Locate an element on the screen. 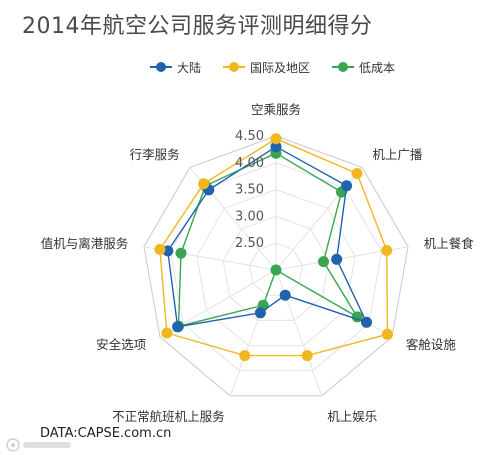 The width and height of the screenshot is (501, 455). legend-label: 国际及地区 is located at coordinates (280, 67).